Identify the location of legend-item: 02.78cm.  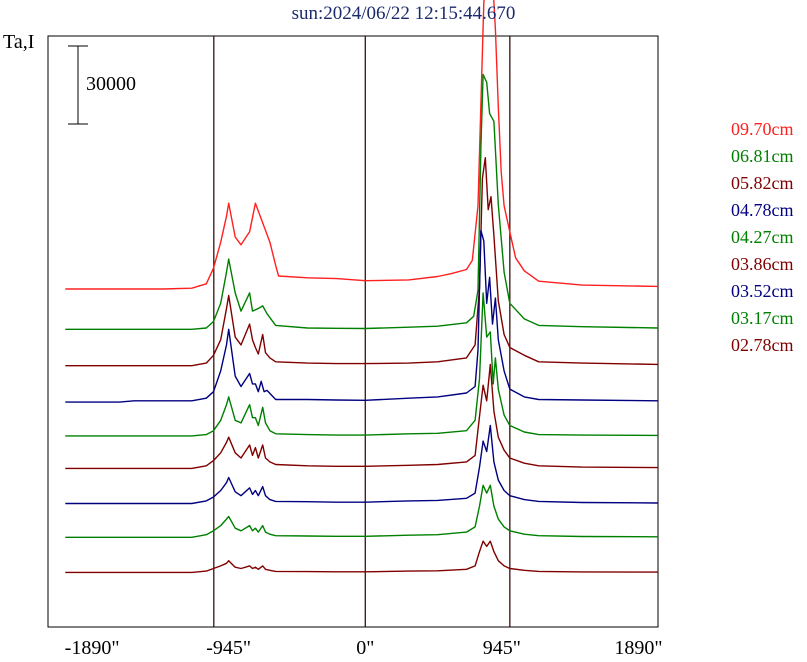
(762, 345).